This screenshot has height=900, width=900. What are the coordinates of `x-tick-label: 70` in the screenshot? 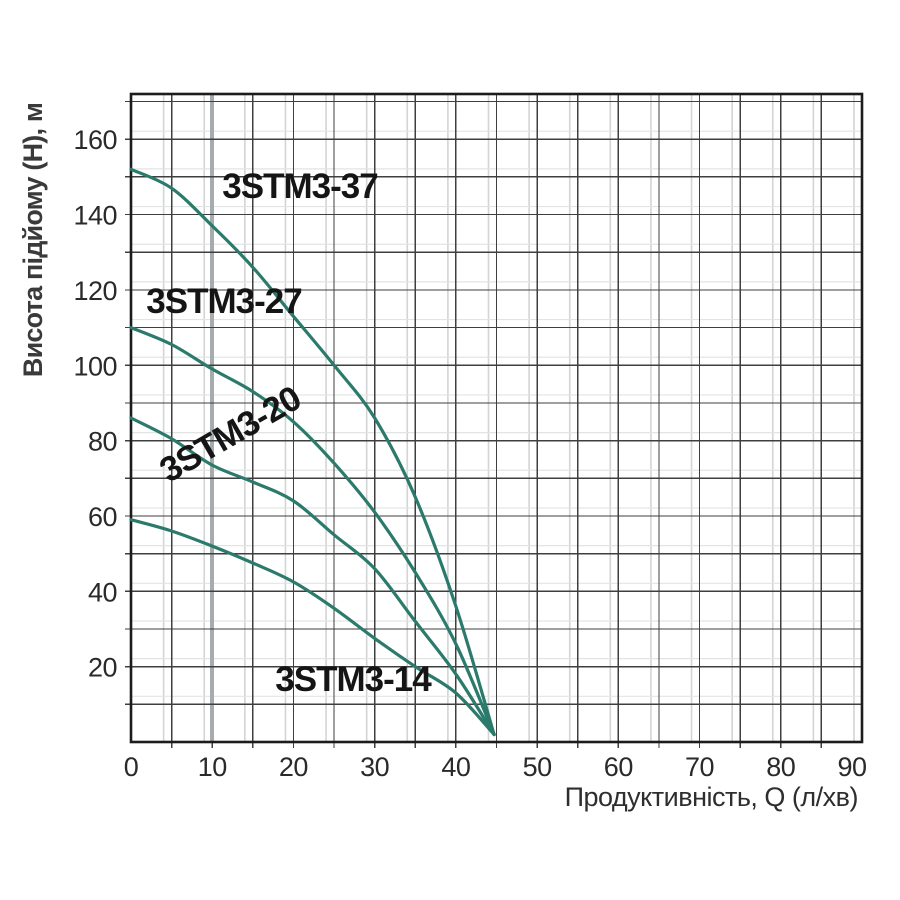 It's located at (699, 767).